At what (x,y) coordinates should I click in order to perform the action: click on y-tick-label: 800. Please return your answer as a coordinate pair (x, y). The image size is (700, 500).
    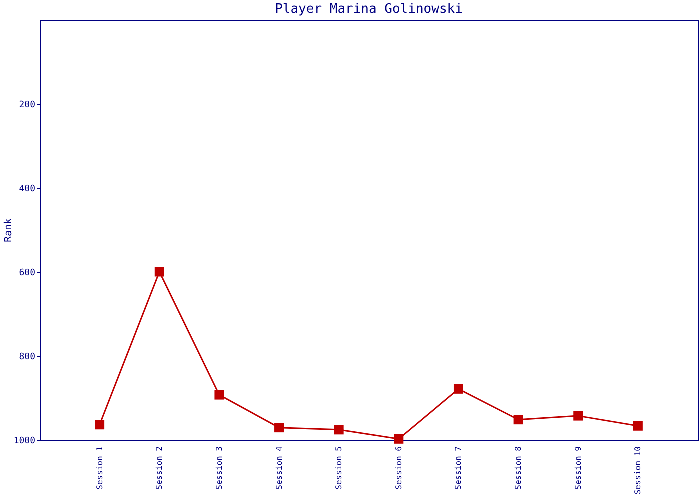
    Looking at the image, I should click on (27, 357).